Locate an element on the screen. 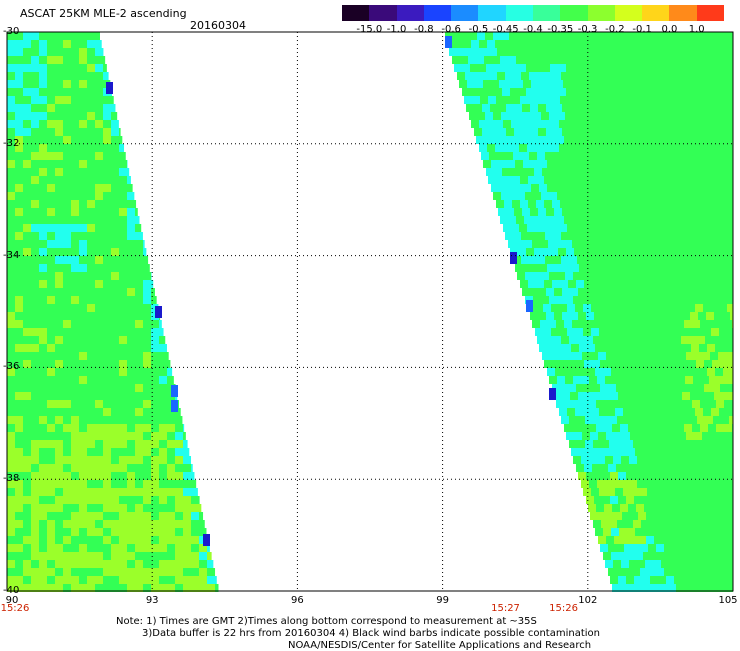  time-label: 15:26 is located at coordinates (563, 608).